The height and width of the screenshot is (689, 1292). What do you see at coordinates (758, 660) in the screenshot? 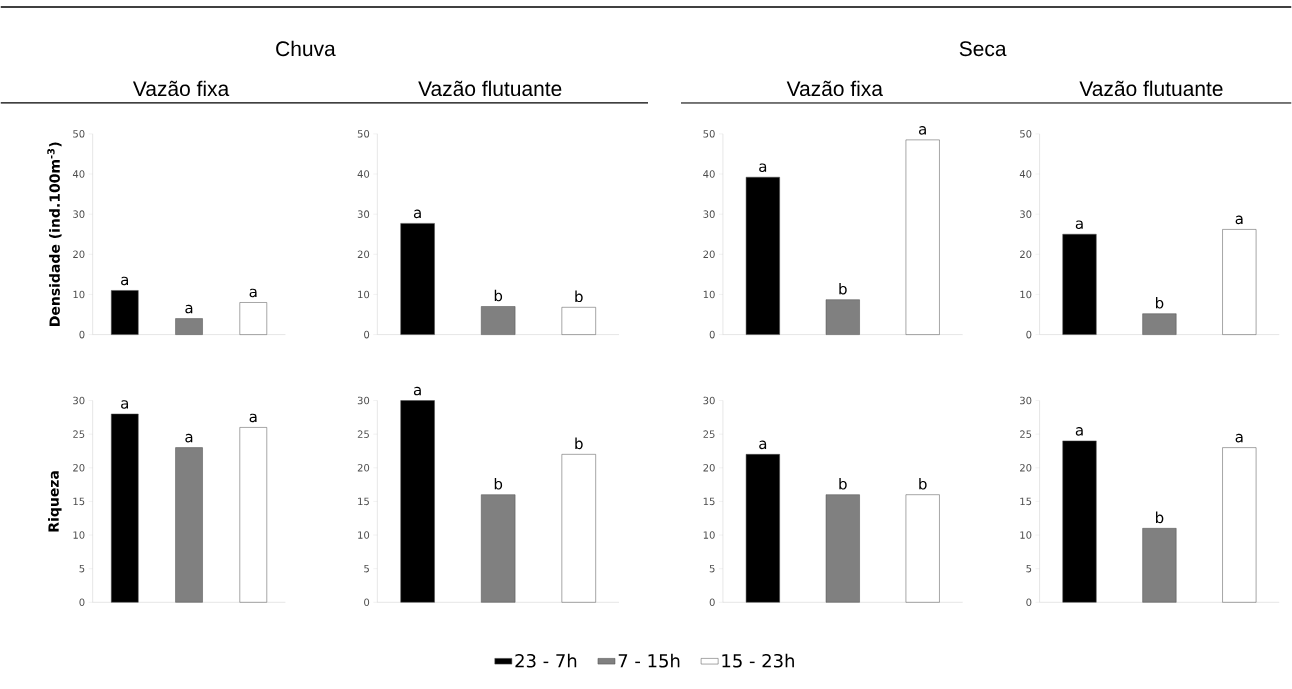
I see `legend-label: 15 - 23h` at bounding box center [758, 660].